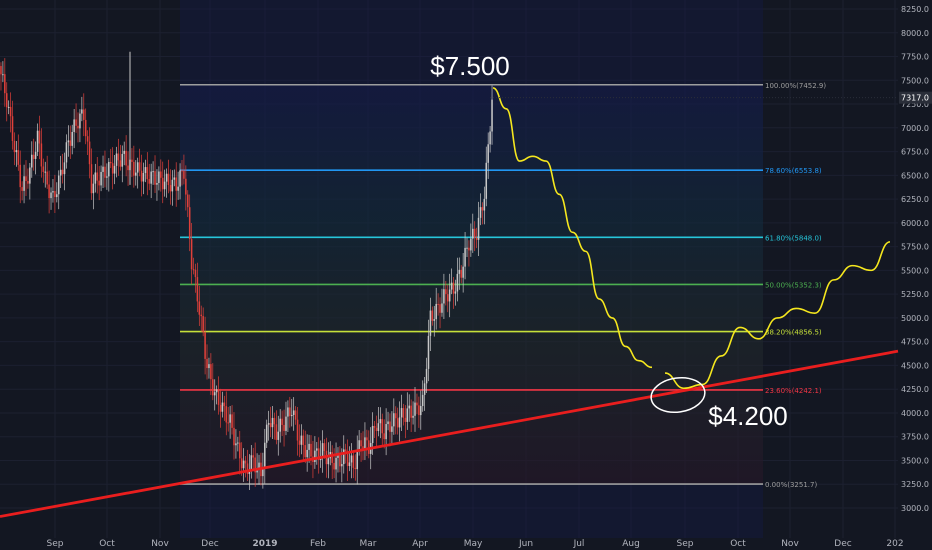 This screenshot has height=550, width=932. What do you see at coordinates (915, 484) in the screenshot?
I see `y-tick-label: 3250.0` at bounding box center [915, 484].